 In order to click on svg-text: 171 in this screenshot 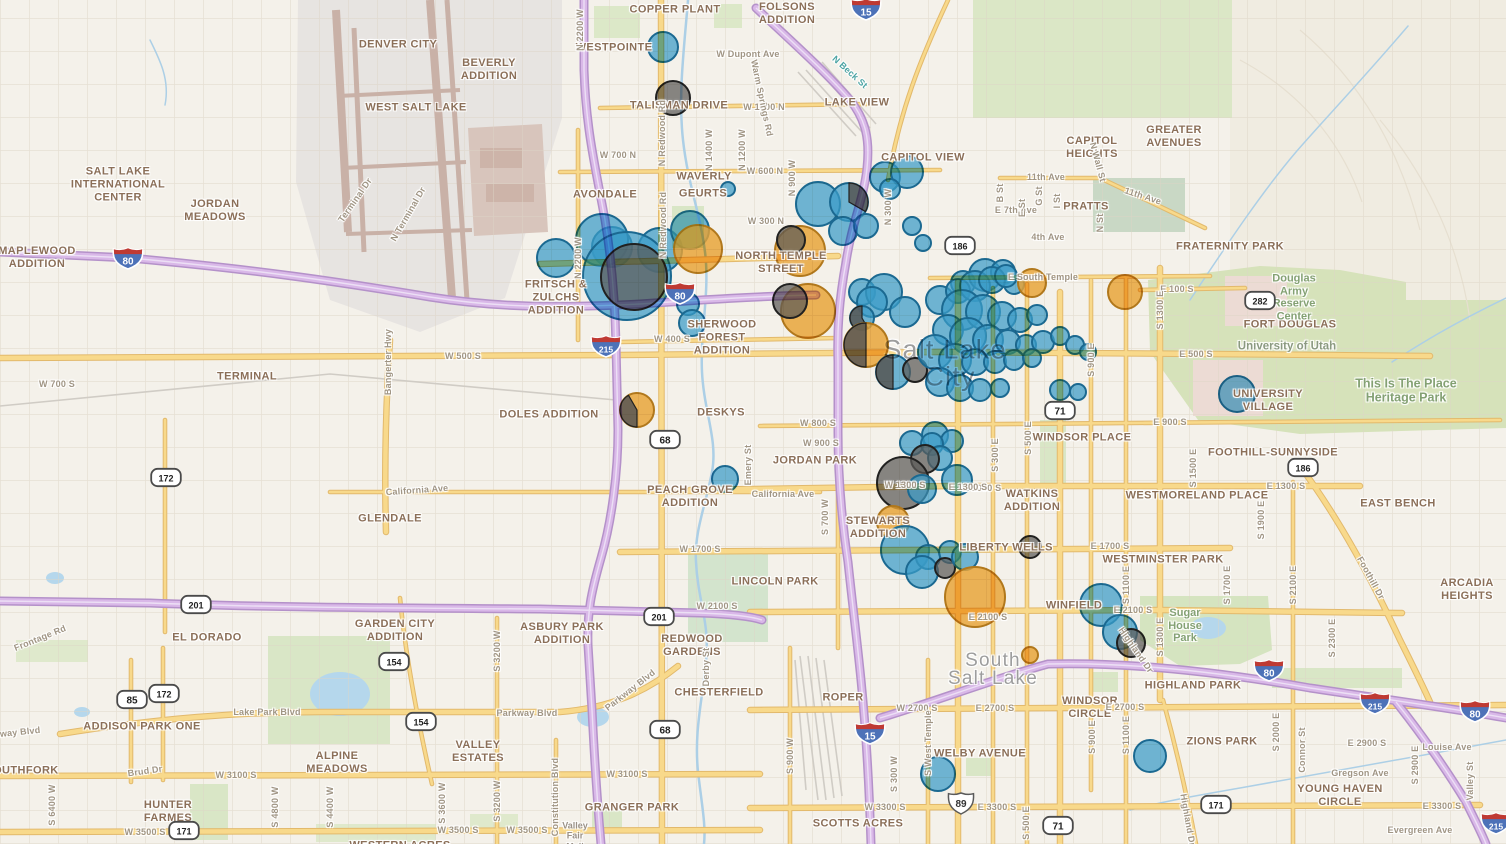, I will do `click(183, 832)`.